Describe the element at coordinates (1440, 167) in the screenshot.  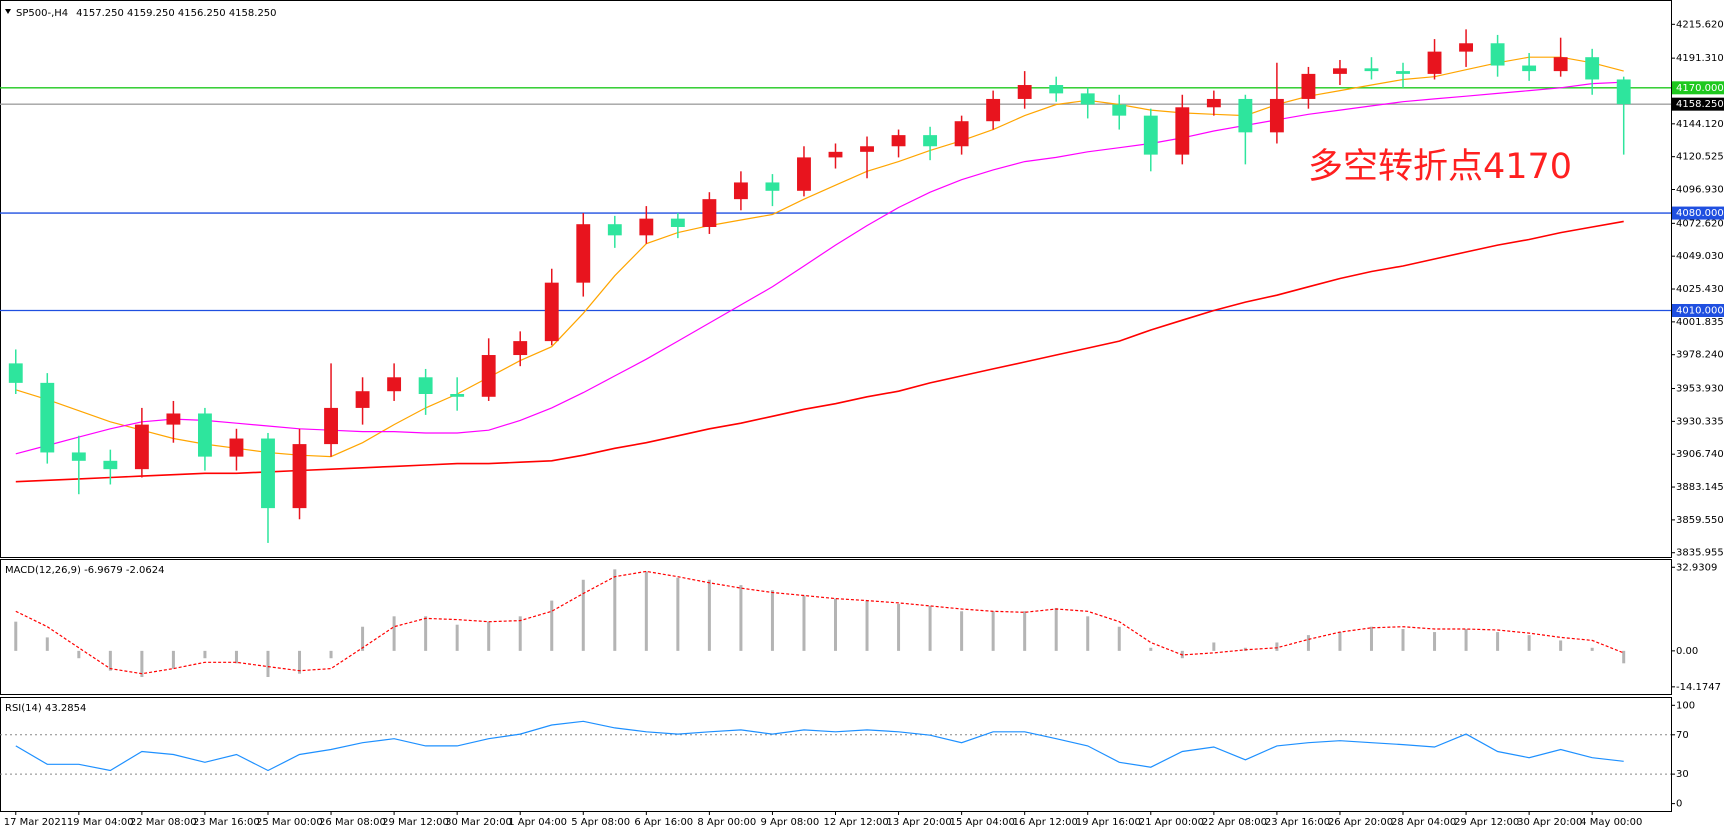
I see `annotation: 多空转折点4170` at that location.